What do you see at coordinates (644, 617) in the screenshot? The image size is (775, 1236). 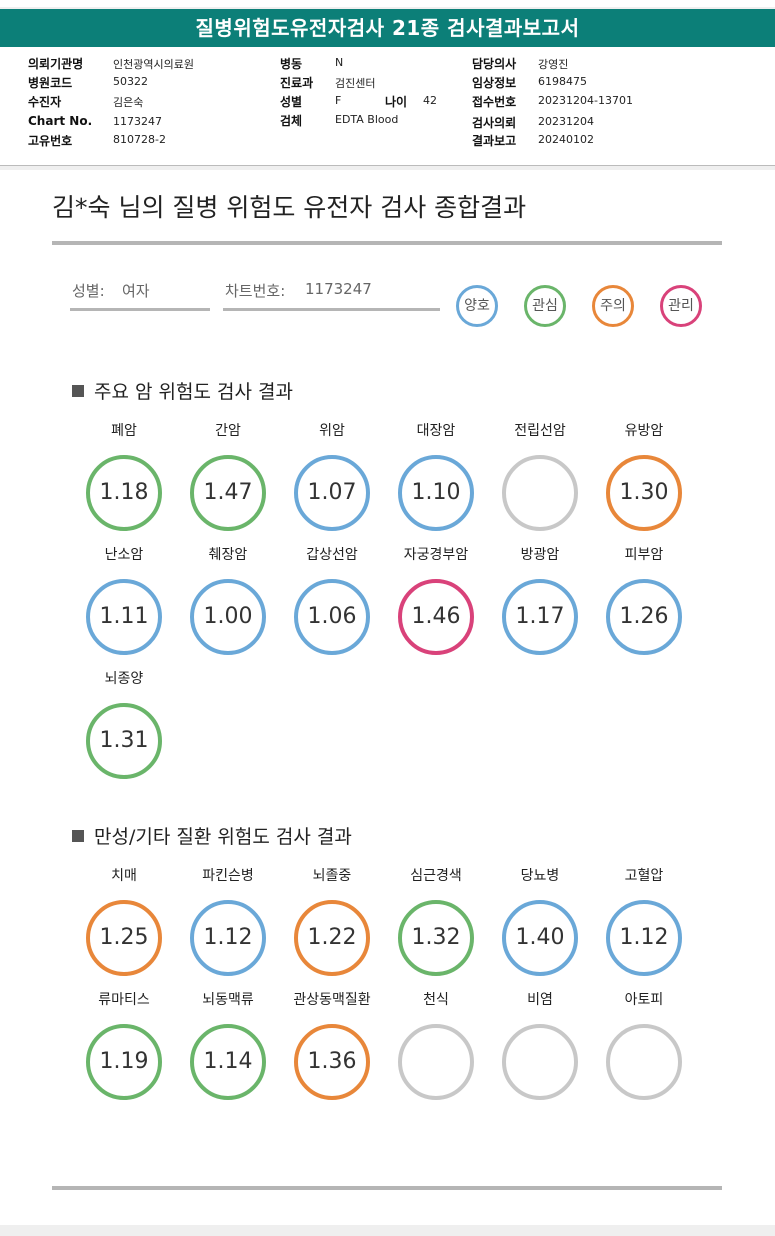 I see `risk-score-circle: 1.26` at bounding box center [644, 617].